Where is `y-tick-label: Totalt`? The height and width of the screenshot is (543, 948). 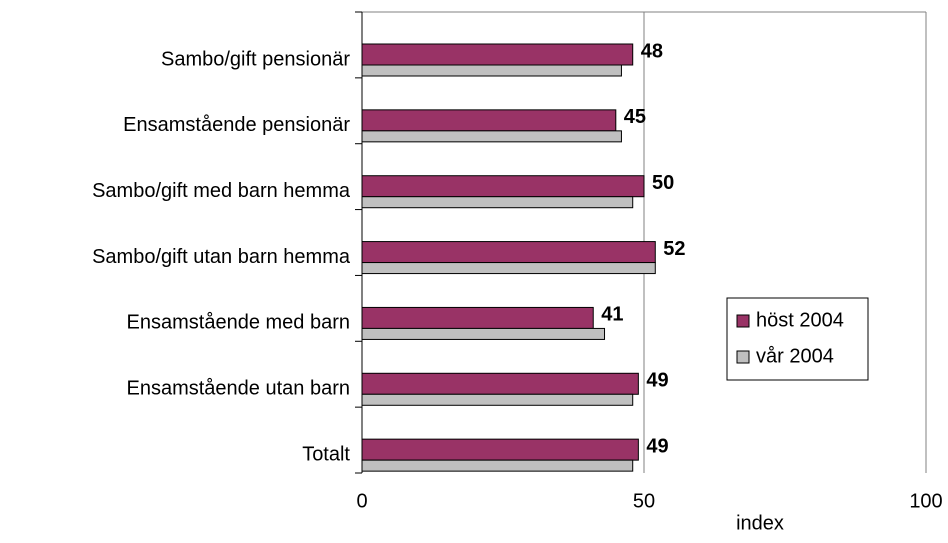 y-tick-label: Totalt is located at coordinates (326, 454).